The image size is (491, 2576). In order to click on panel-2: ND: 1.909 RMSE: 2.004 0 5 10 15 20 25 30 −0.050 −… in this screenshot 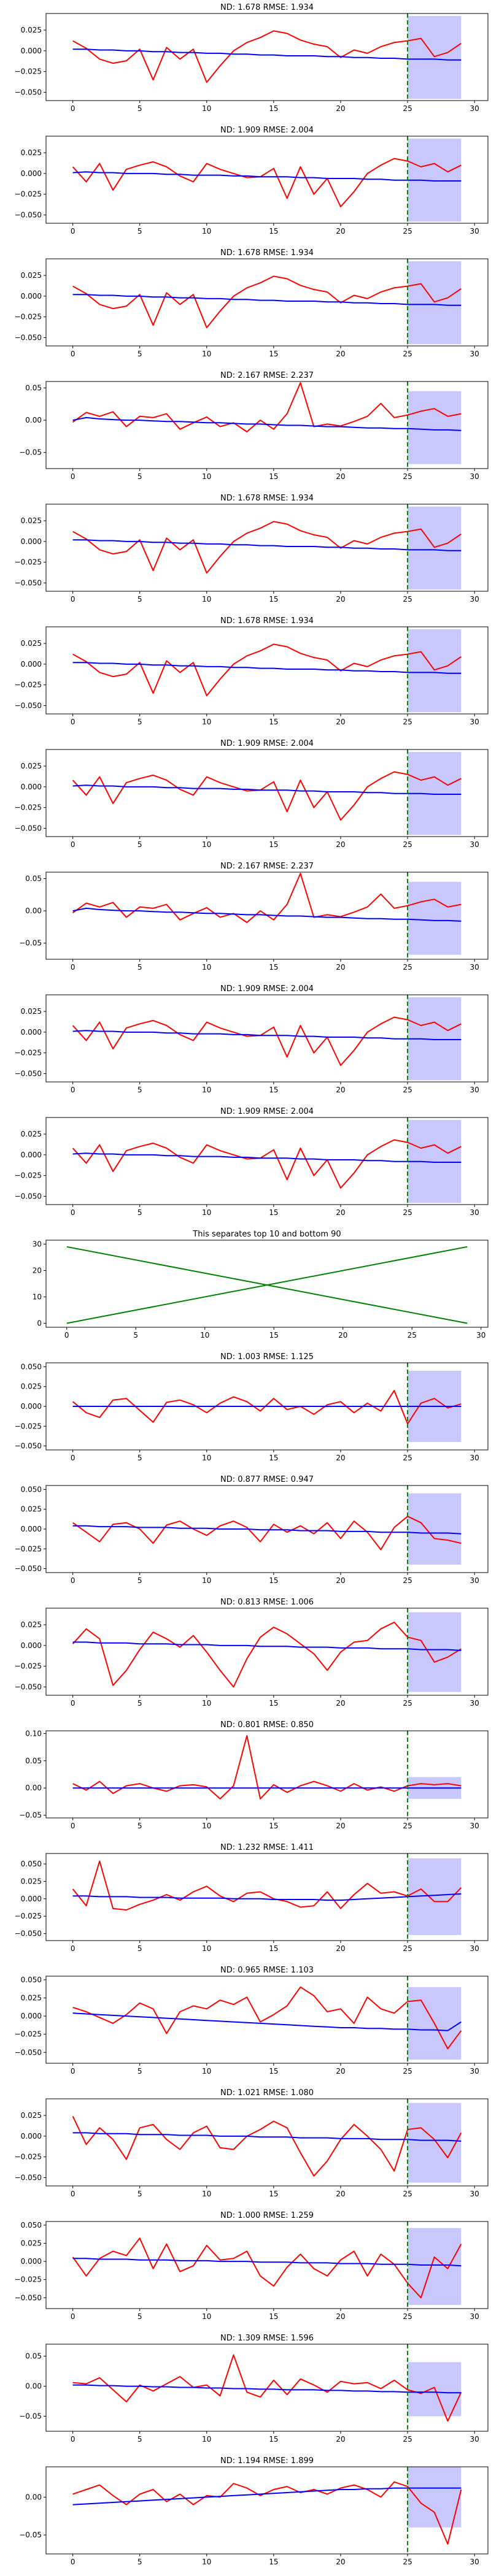, I will do `click(252, 181)`.